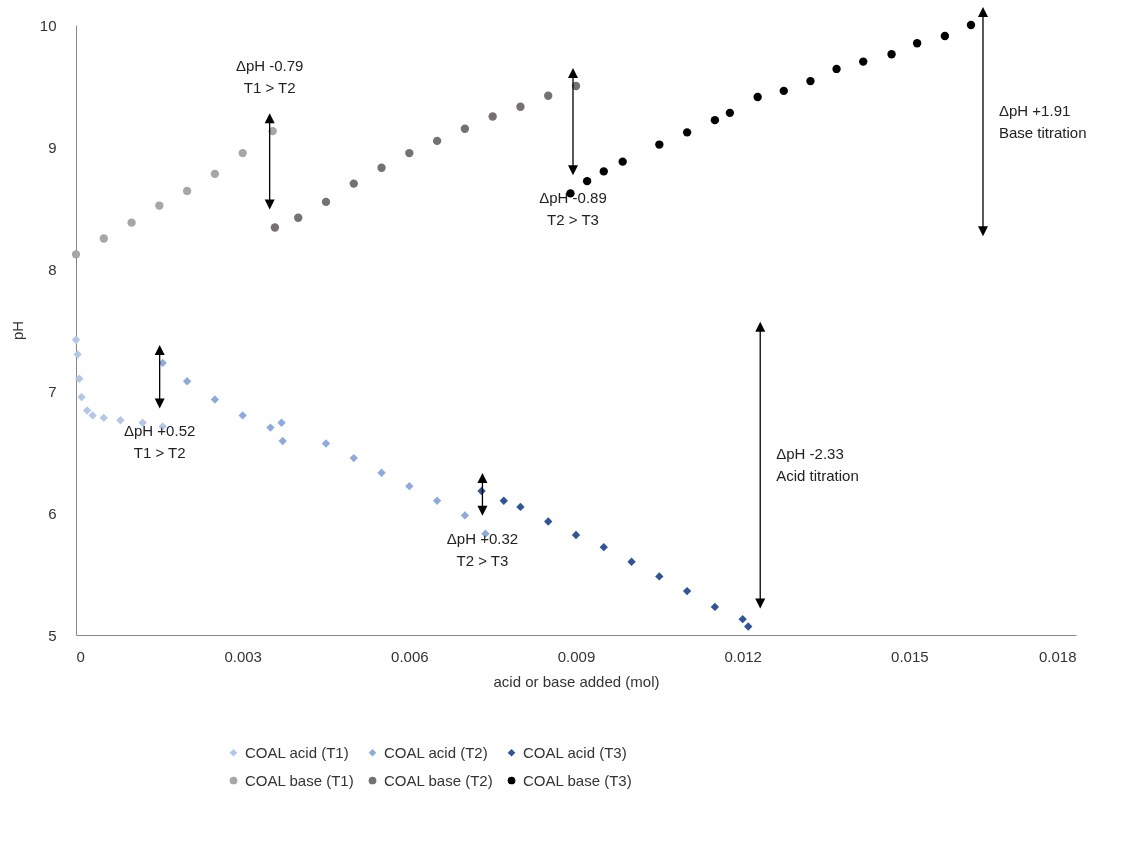 This screenshot has height=860, width=1147. What do you see at coordinates (1057, 656) in the screenshot?
I see `x-tick-label: 0.018` at bounding box center [1057, 656].